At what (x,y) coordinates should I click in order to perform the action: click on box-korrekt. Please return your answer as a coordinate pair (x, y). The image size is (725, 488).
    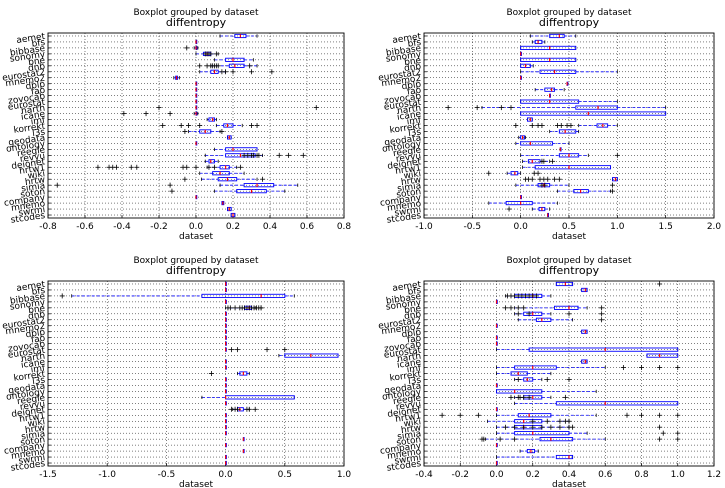
    Looking at the image, I should click on (210, 125).